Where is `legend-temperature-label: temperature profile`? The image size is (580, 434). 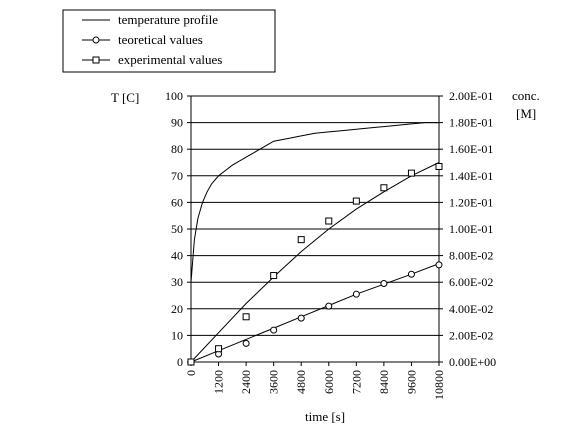 legend-temperature-label: temperature profile is located at coordinates (168, 19).